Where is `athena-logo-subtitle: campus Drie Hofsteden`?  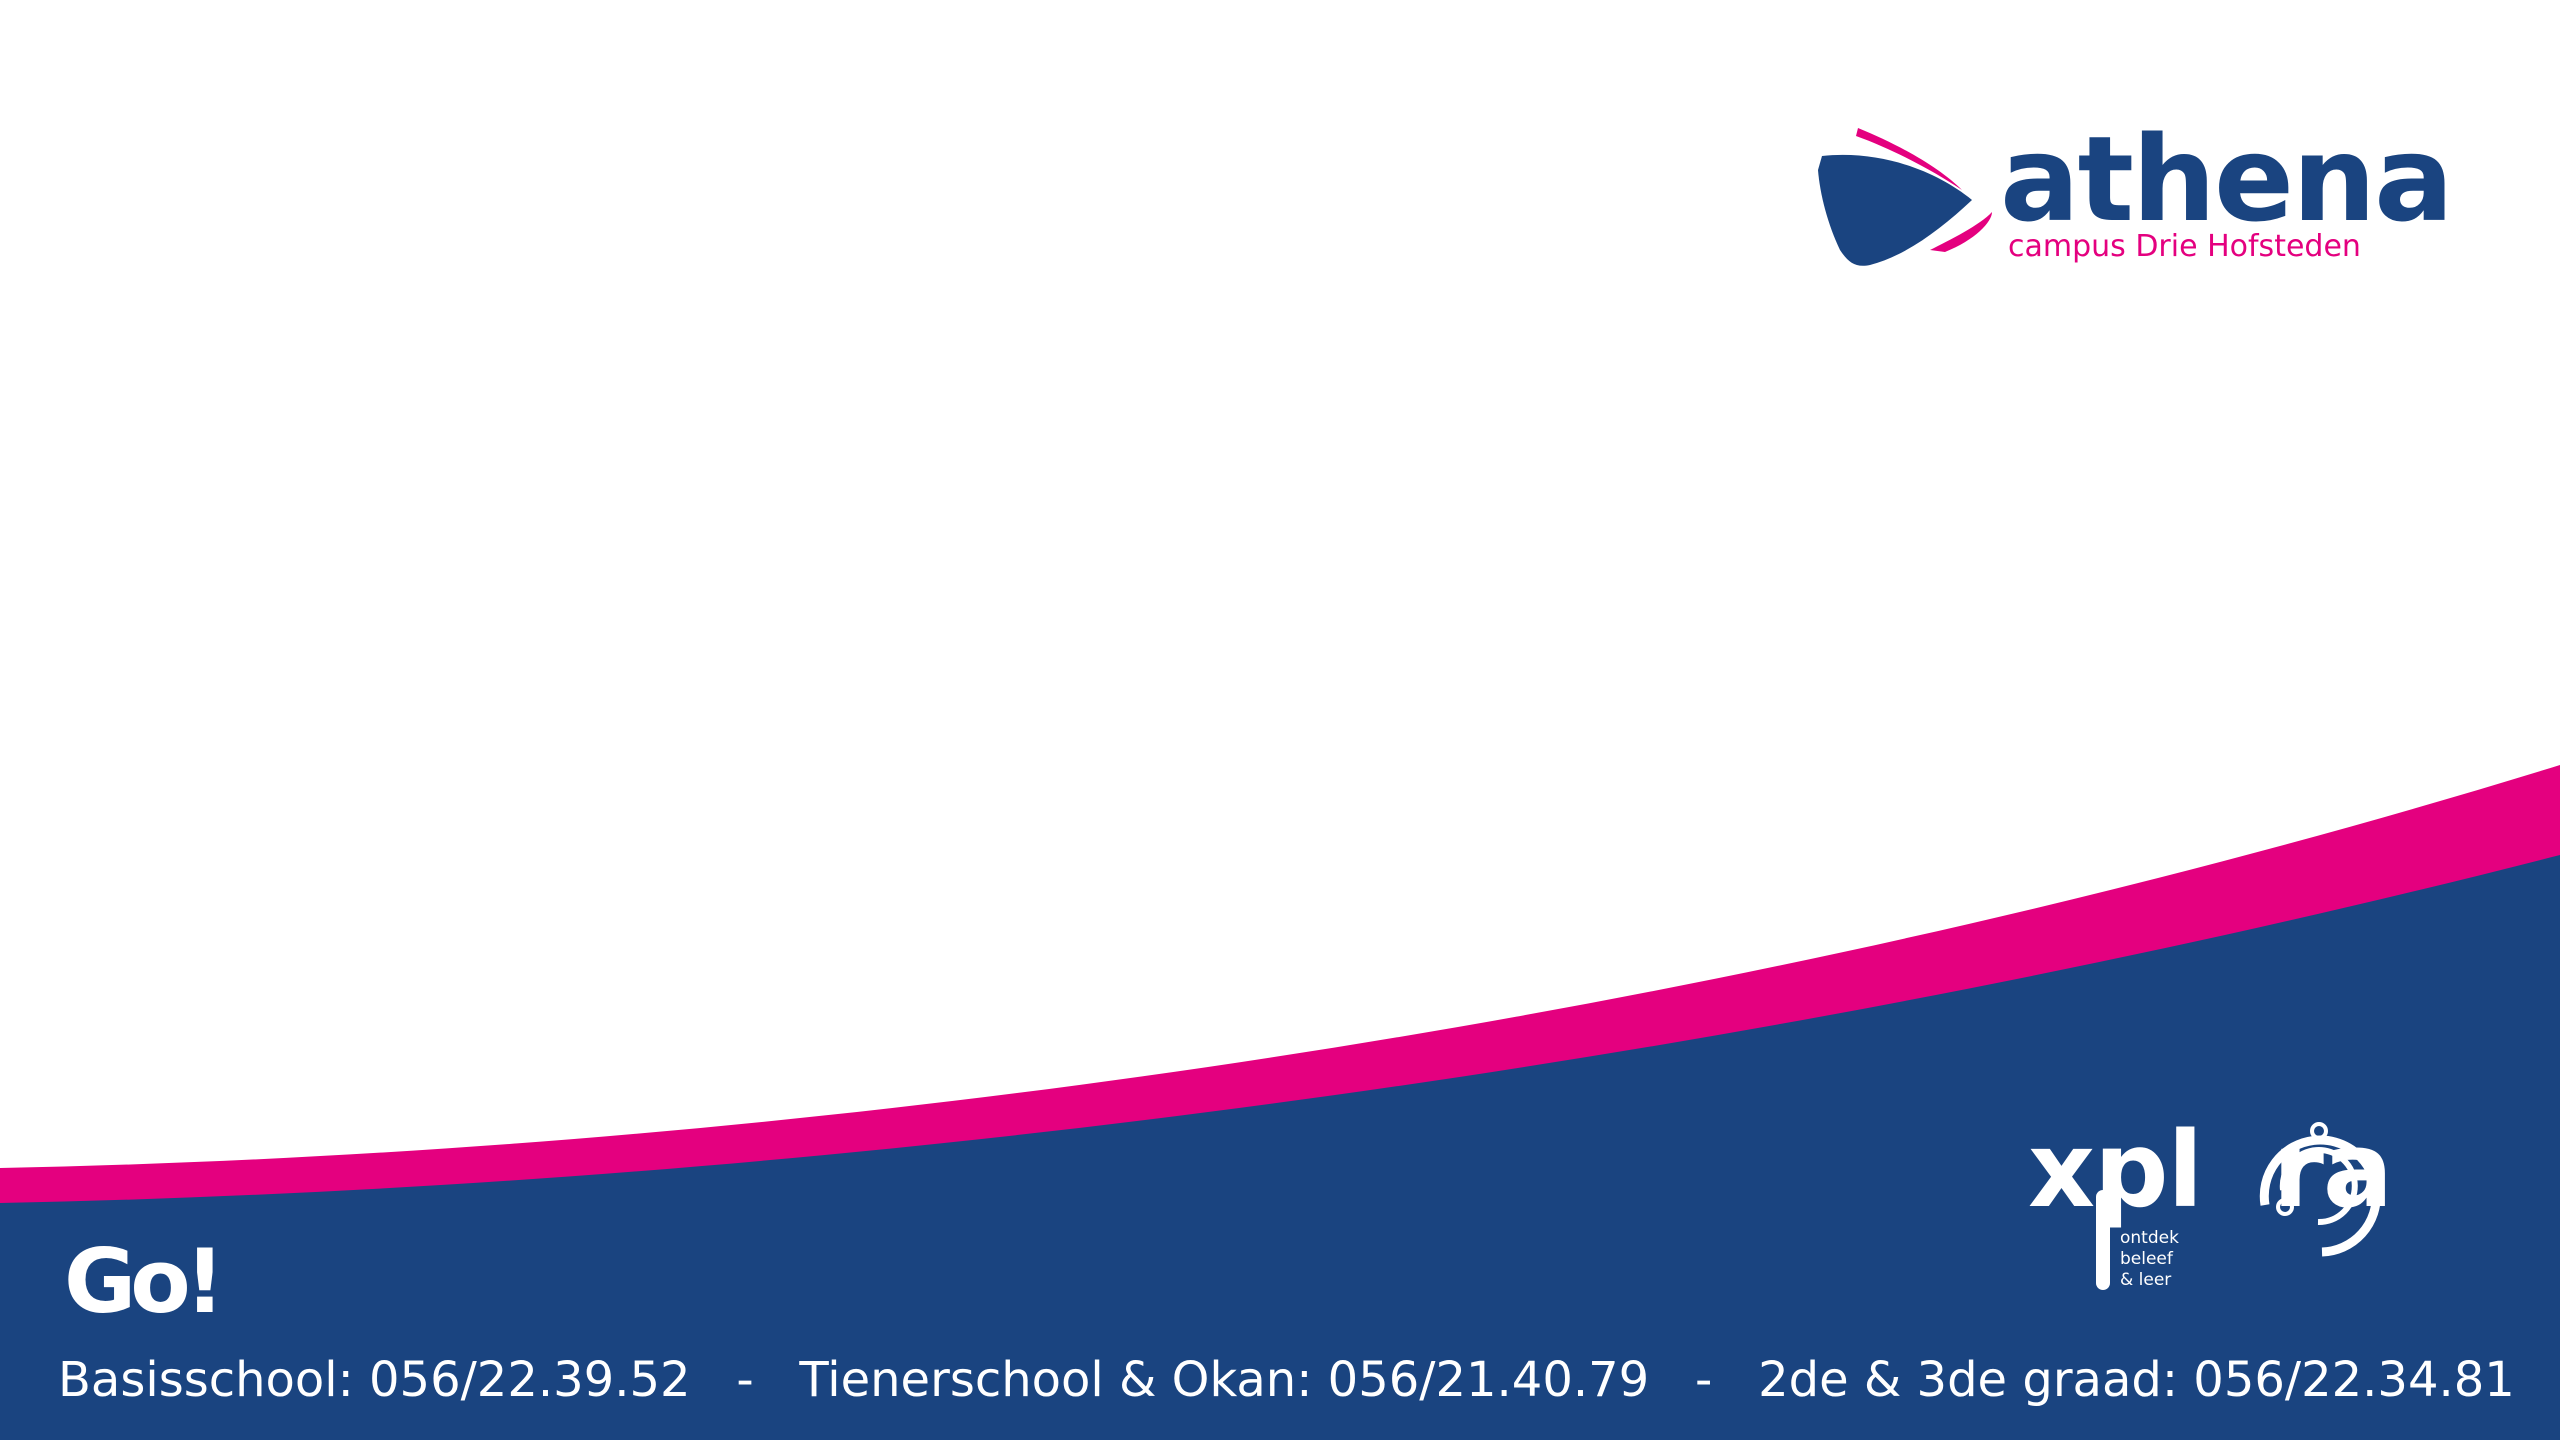
athena-logo-subtitle: campus Drie Hofsteden is located at coordinates (2184, 246).